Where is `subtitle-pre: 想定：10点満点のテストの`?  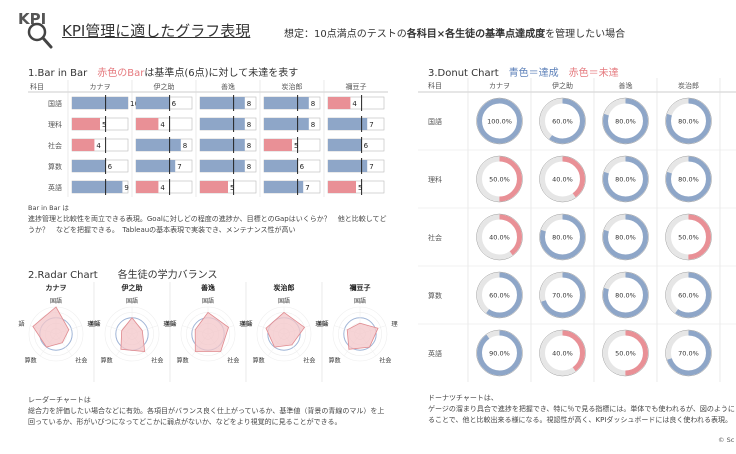 subtitle-pre: 想定：10点満点のテストの is located at coordinates (345, 34).